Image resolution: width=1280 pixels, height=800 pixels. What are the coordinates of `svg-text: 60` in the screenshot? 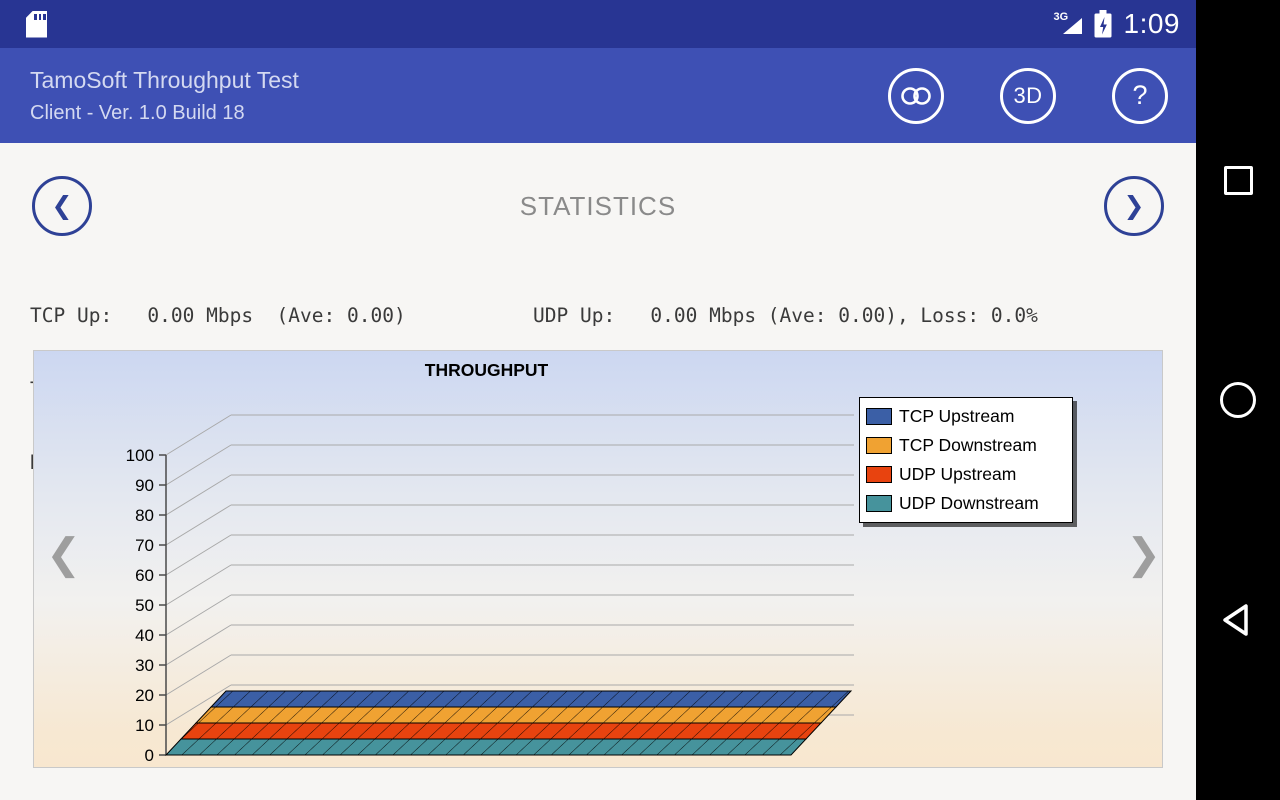 It's located at (144, 575).